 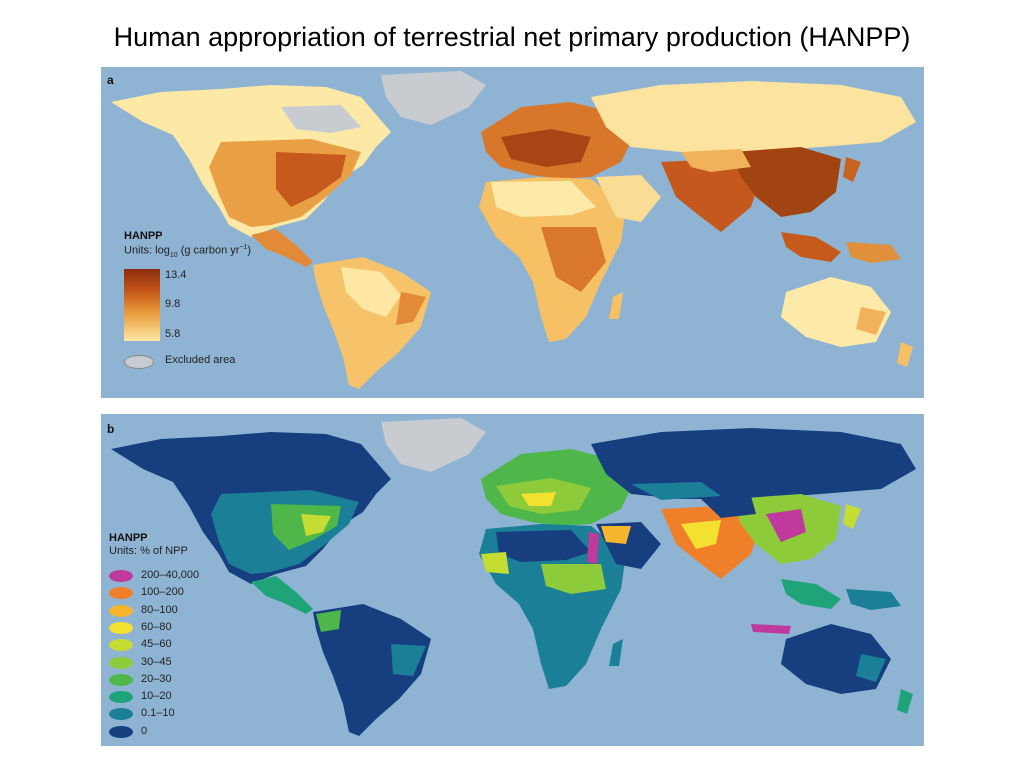 What do you see at coordinates (156, 644) in the screenshot?
I see `legend-label: 45–60` at bounding box center [156, 644].